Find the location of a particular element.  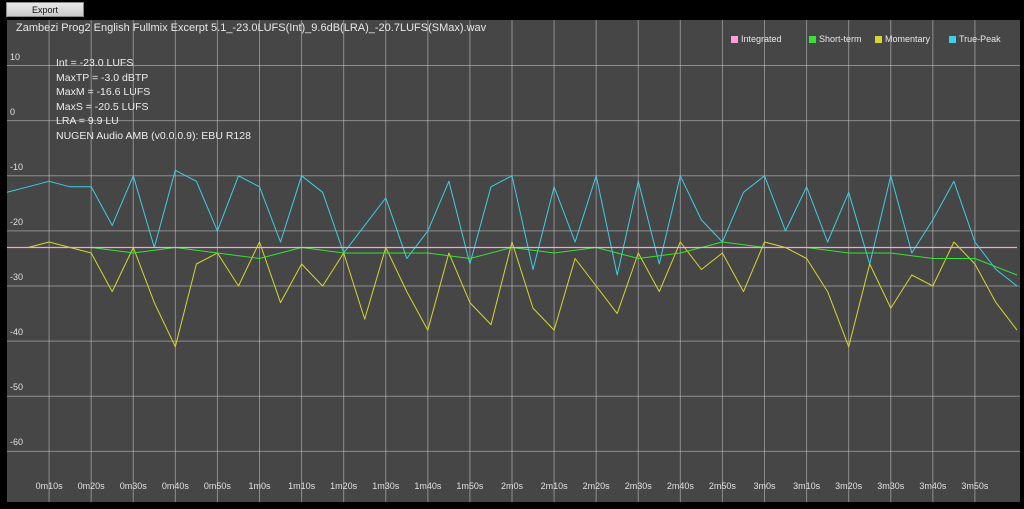

x-tick-label: 0m20s is located at coordinates (91, 486).